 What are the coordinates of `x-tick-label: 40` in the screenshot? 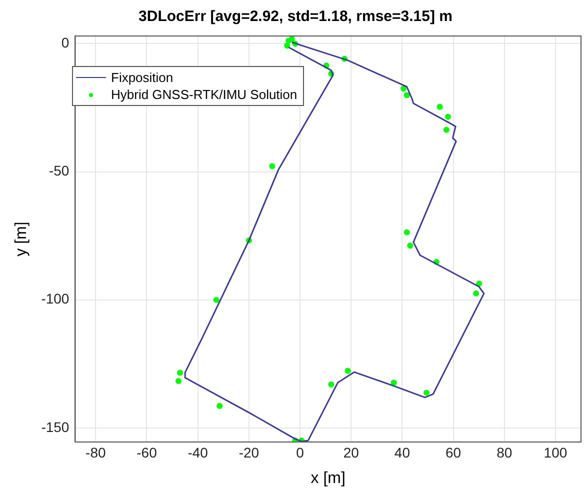 It's located at (402, 452).